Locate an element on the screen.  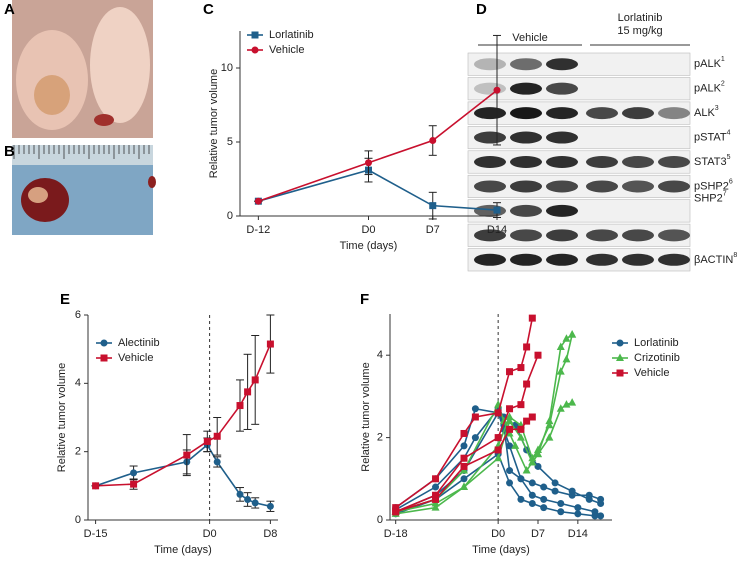
blot-row-label: ALK3 is located at coordinates (706, 112).